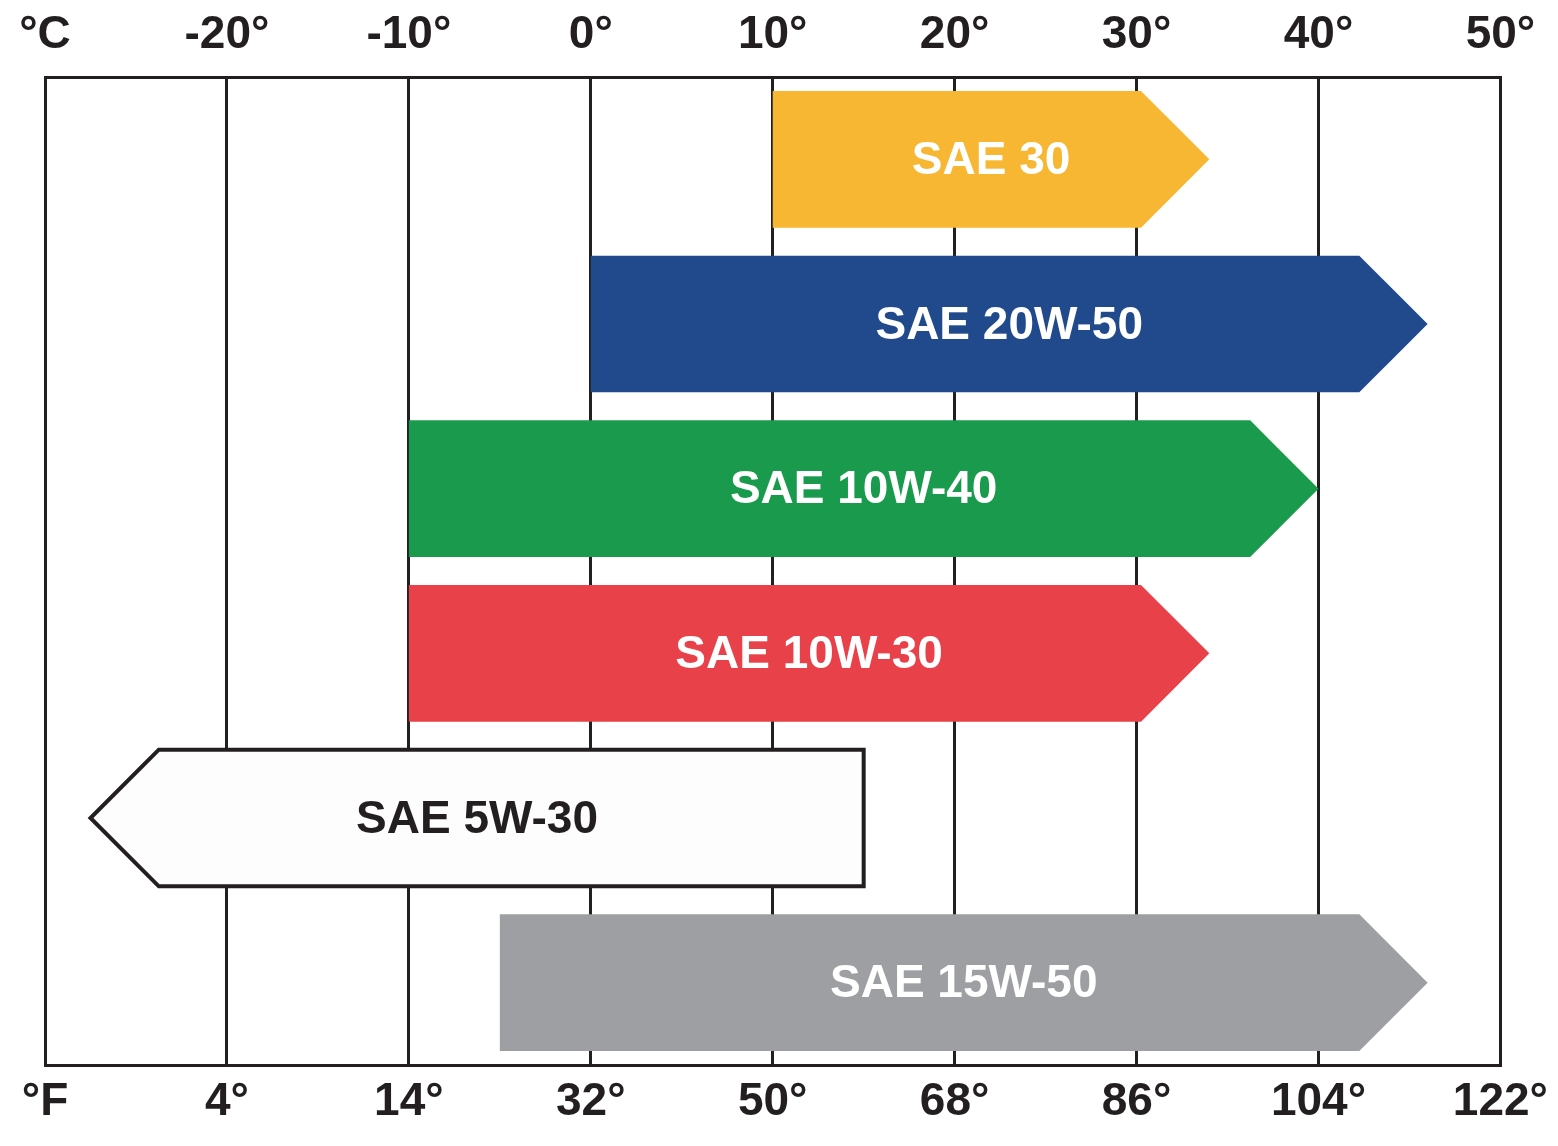  Describe the element at coordinates (409, 1099) in the screenshot. I see `x-tick-label: 14°` at that location.